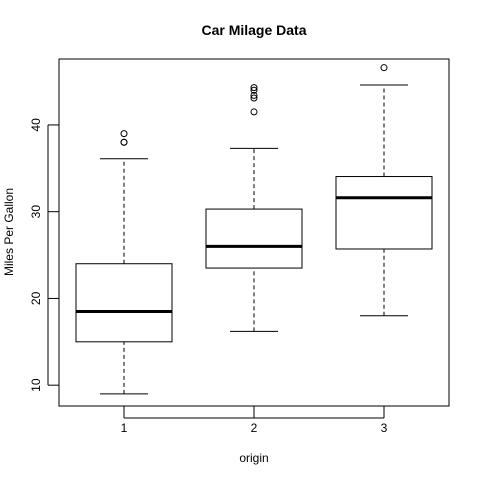  What do you see at coordinates (36, 212) in the screenshot?
I see `y-tick-label-30: 30` at bounding box center [36, 212].